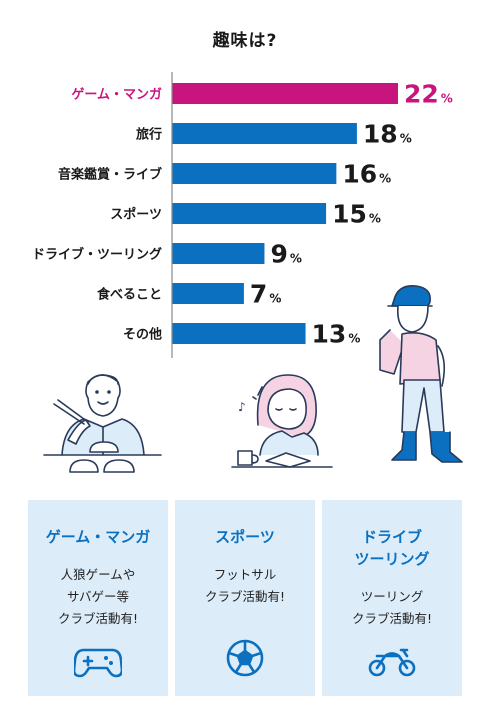  Describe the element at coordinates (265, 294) in the screenshot. I see `value-label: 7%` at that location.